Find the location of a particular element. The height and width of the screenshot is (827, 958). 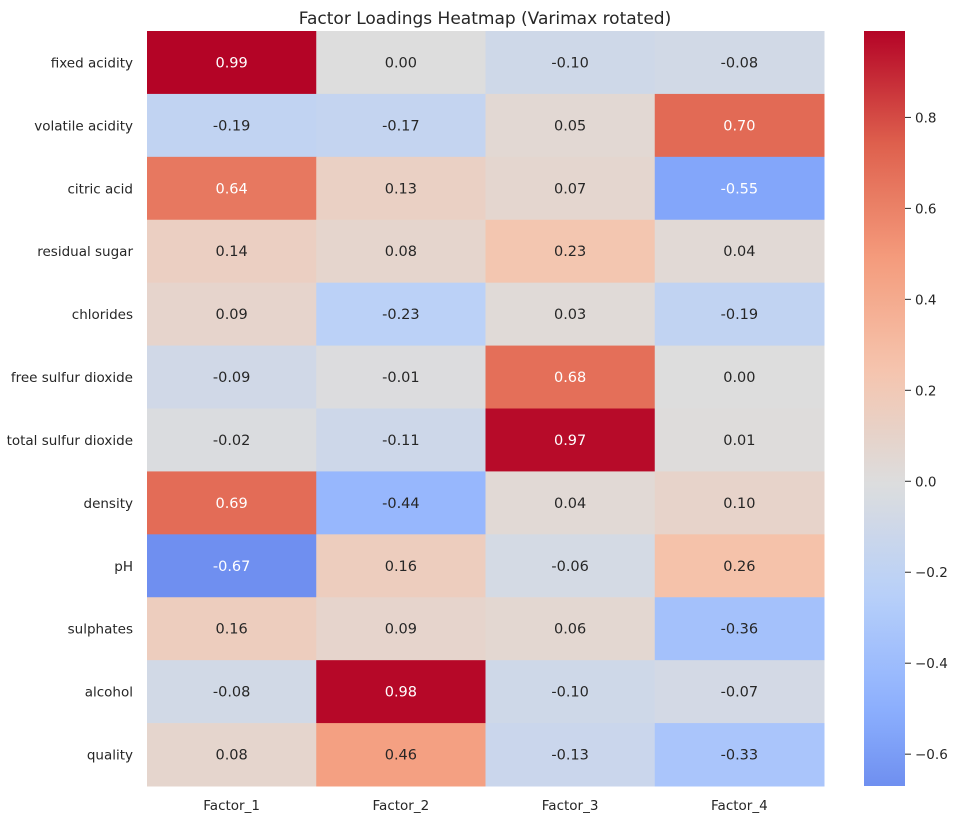

row-label: citric acid is located at coordinates (101, 189).